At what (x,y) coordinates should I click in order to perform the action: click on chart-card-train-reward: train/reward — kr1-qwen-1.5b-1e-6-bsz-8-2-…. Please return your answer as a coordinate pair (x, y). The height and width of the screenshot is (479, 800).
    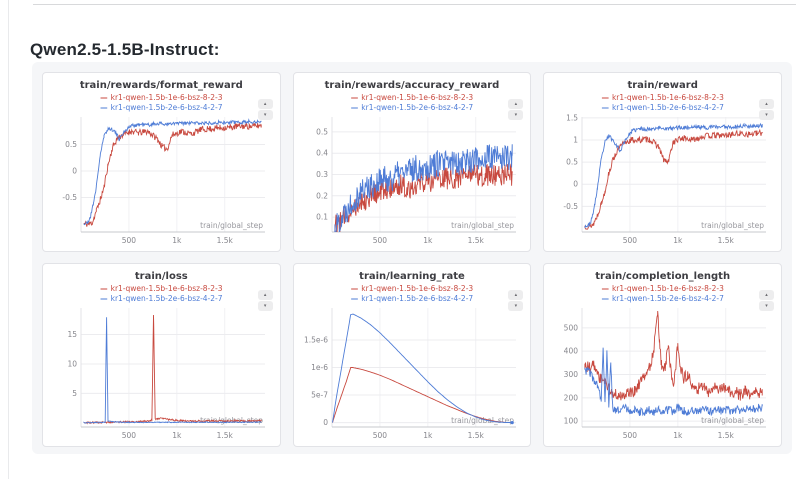
    Looking at the image, I should click on (662, 162).